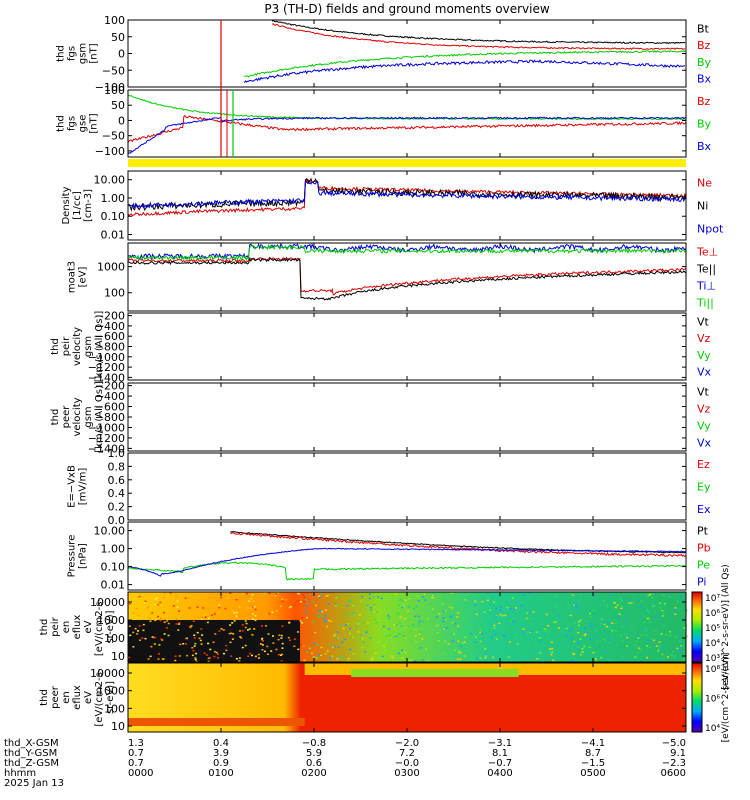  What do you see at coordinates (136, 743) in the screenshot?
I see `x-axis-value: 1.3` at bounding box center [136, 743].